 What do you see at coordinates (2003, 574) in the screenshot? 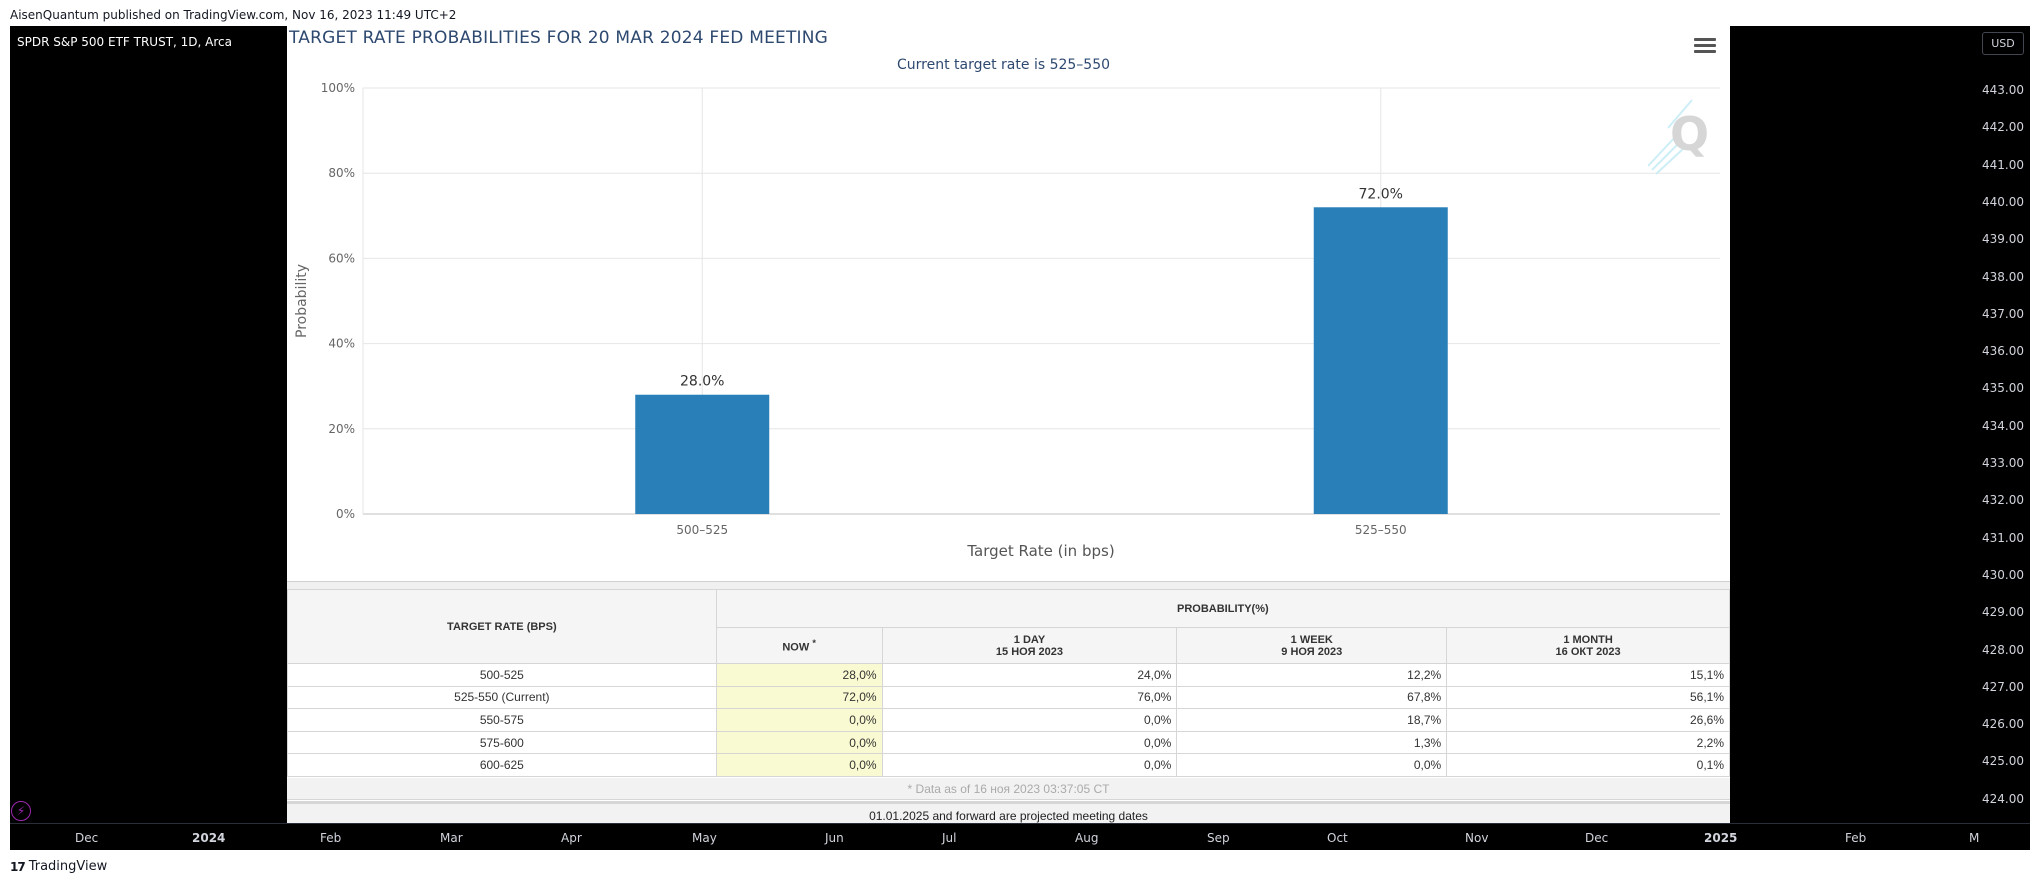
I see `price-axis-label: 430.00` at bounding box center [2003, 574].